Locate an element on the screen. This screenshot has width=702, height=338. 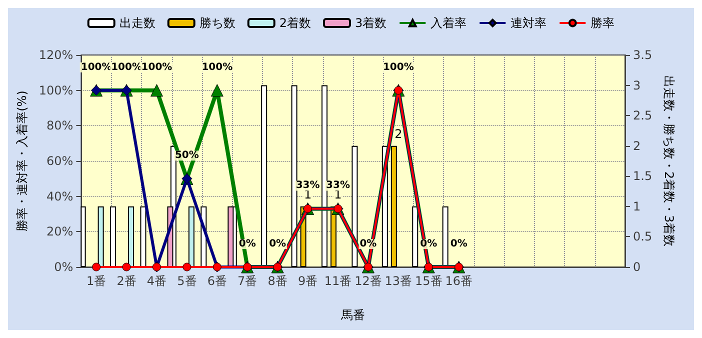
legend-label: 出走数 is located at coordinates (137, 23).